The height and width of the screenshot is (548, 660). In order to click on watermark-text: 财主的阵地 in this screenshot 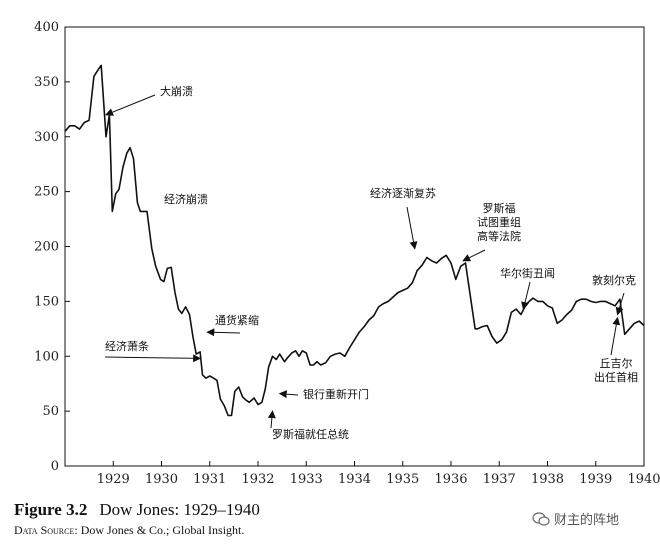, I will do `click(587, 520)`.